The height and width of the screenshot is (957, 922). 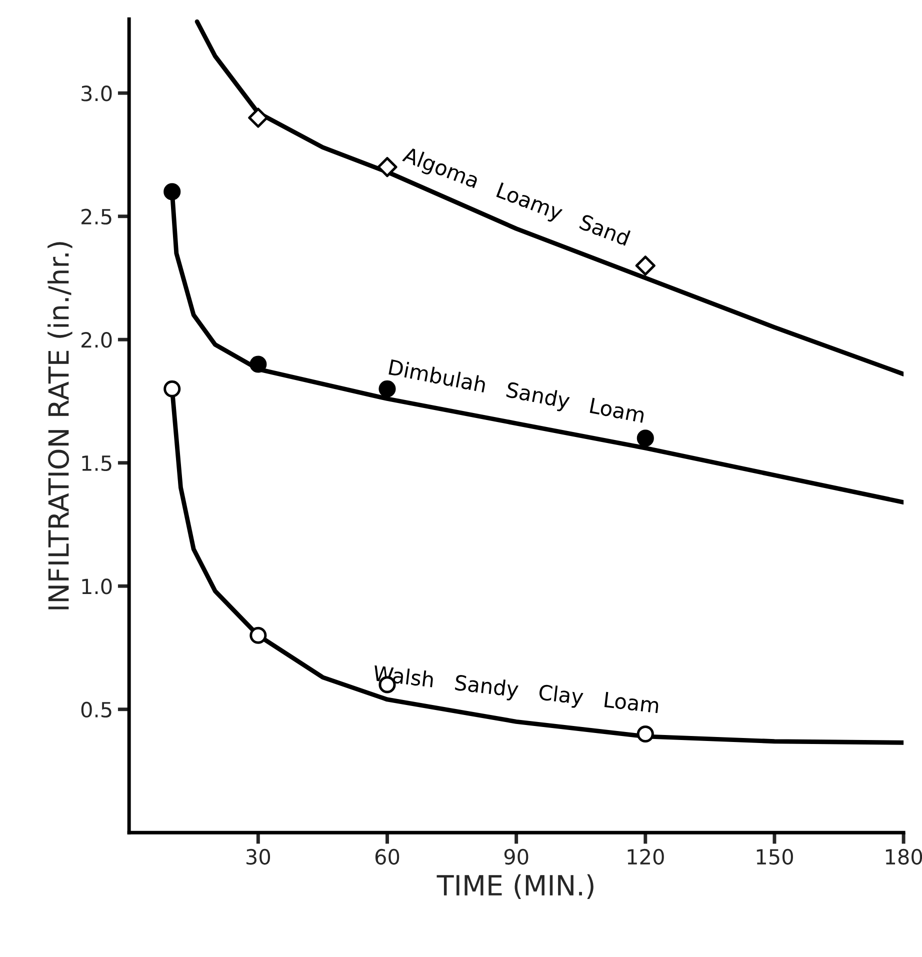 I want to click on x-tick-label: 60, so click(x=387, y=856).